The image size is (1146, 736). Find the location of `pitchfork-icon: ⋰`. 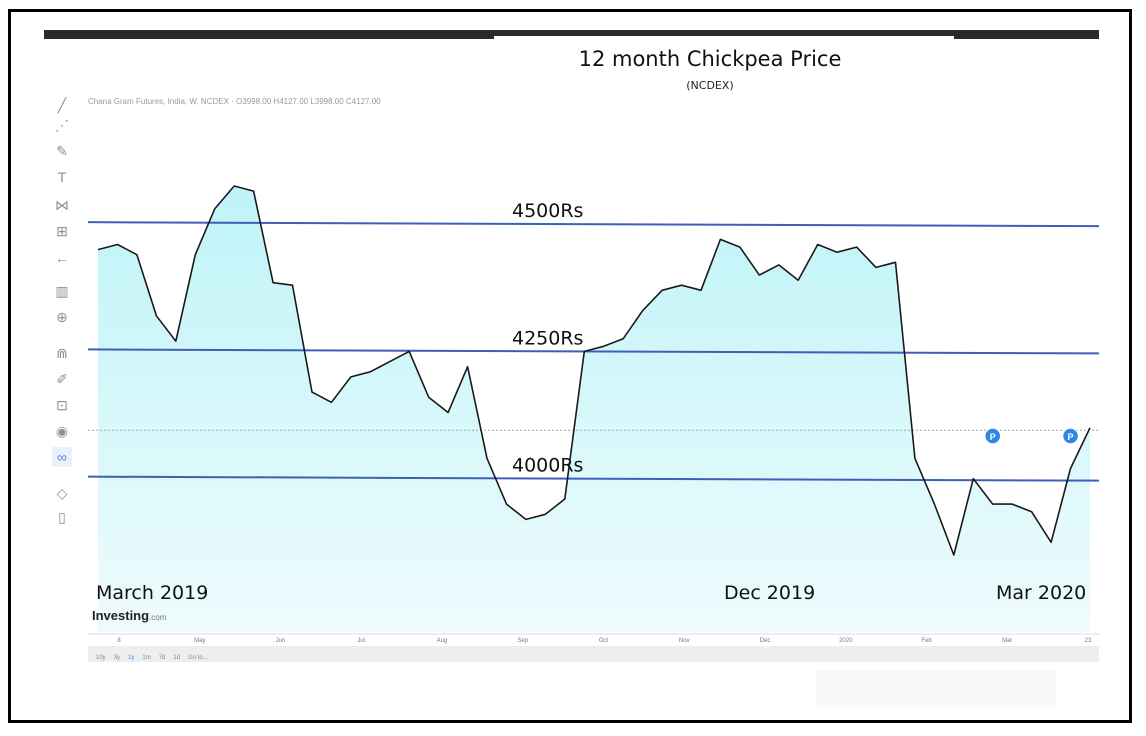

pitchfork-icon: ⋰ is located at coordinates (62, 125).